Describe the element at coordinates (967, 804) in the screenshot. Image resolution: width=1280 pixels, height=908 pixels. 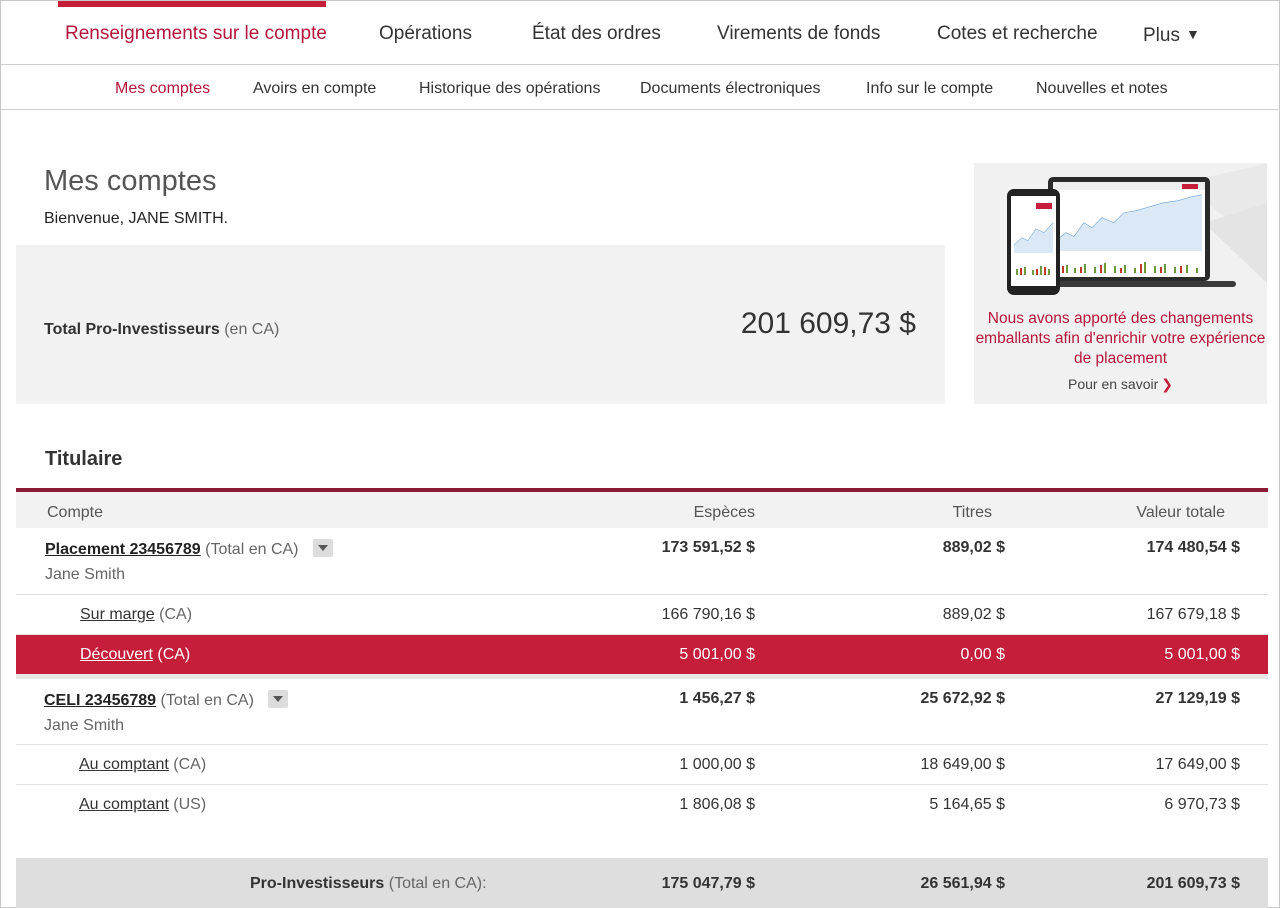
I see `subaccount-securities: 5 164,65 $` at that location.